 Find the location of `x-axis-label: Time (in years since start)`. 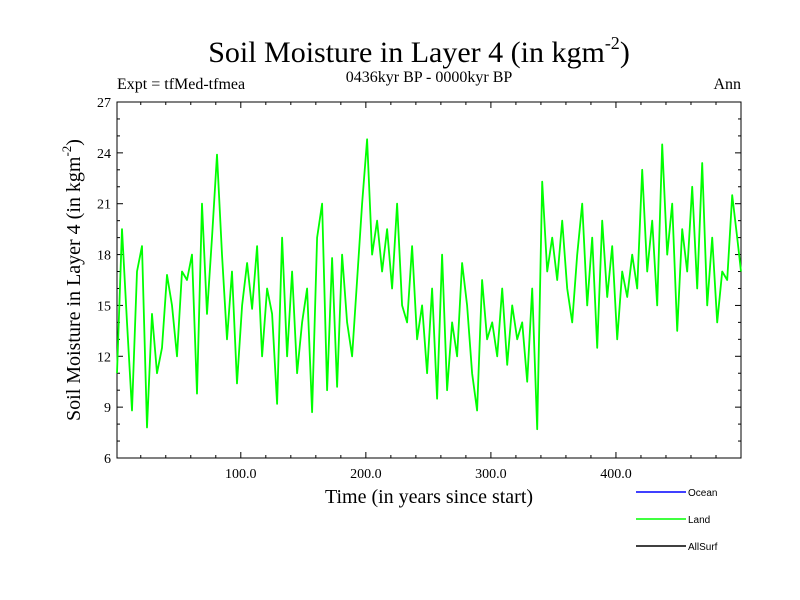

x-axis-label: Time (in years since start) is located at coordinates (429, 497).